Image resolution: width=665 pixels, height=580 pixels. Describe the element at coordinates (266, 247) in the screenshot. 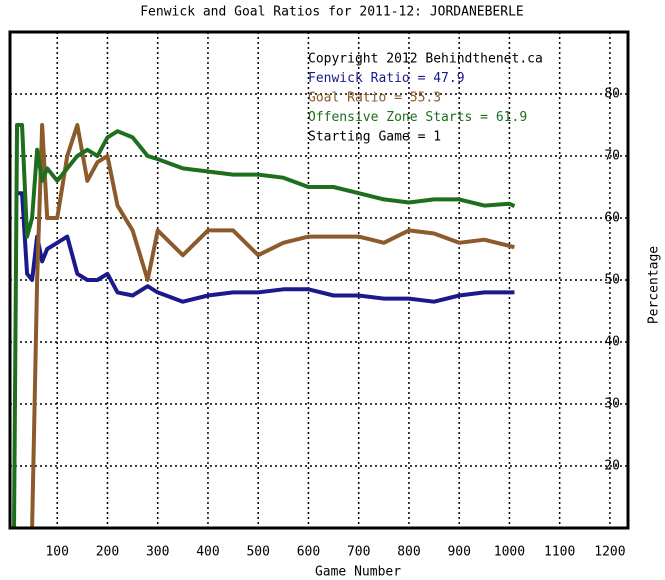

I see `series-line` at that location.